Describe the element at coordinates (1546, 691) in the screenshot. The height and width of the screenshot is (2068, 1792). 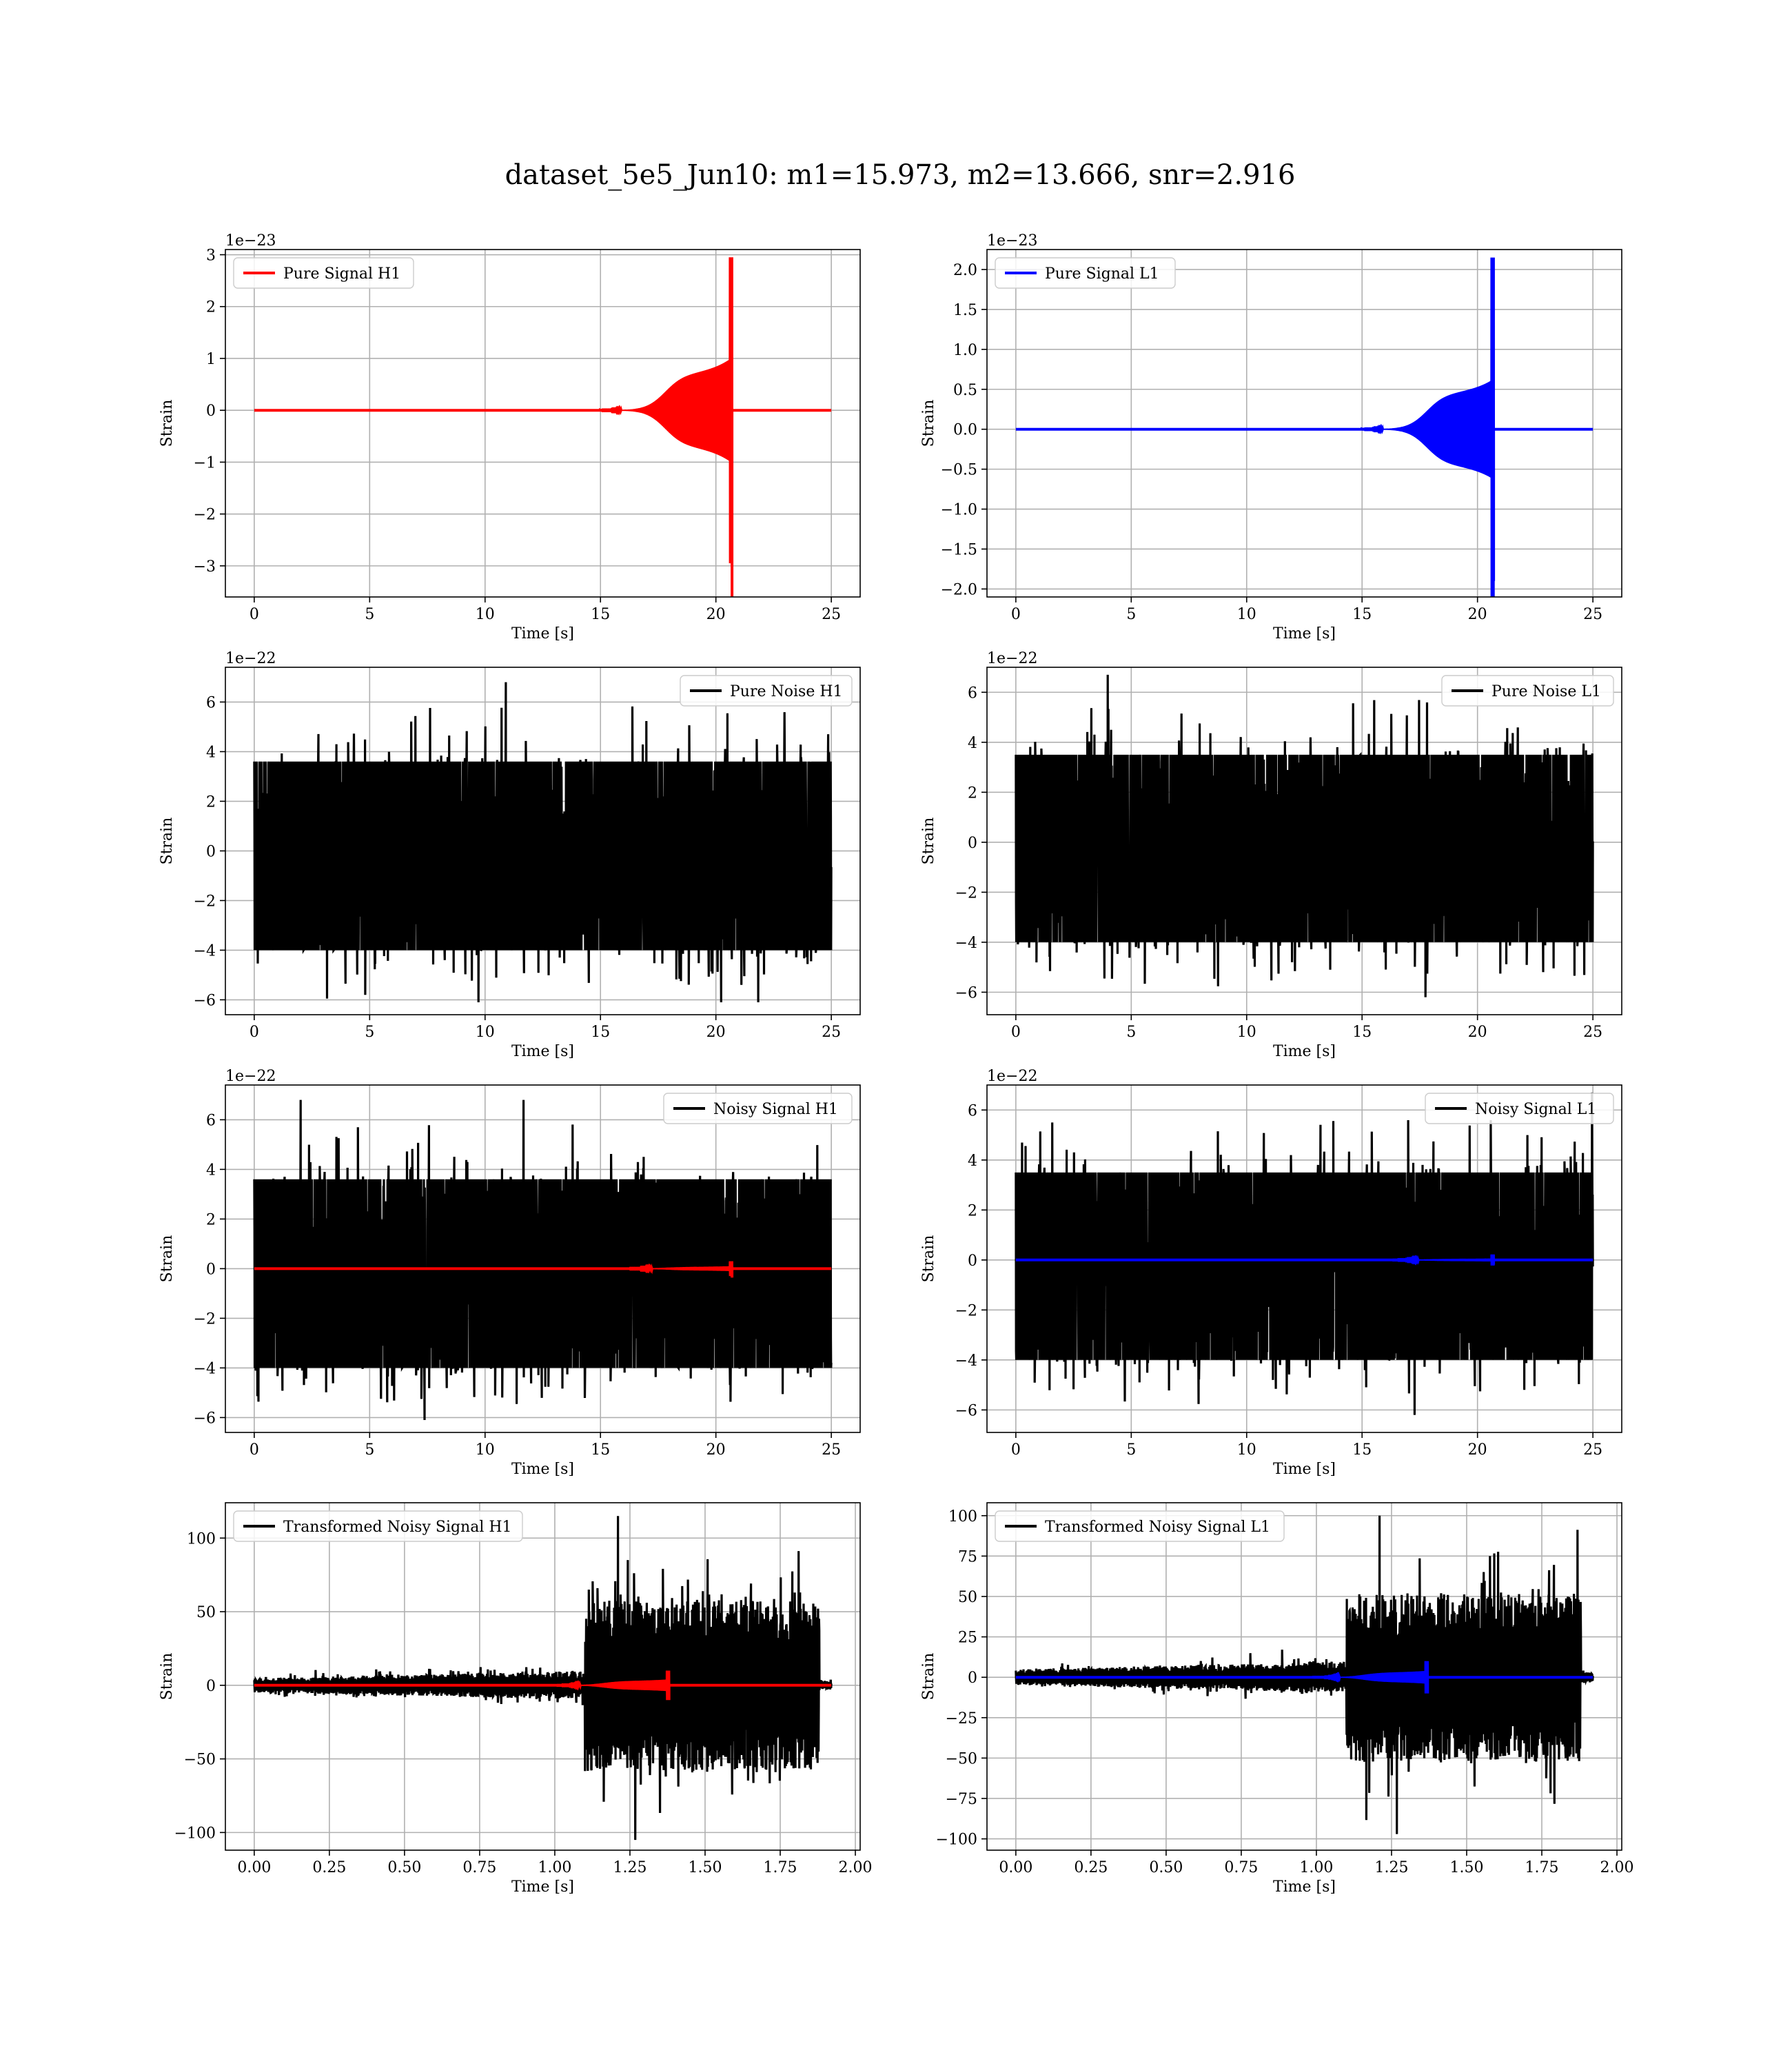
I see `legend-label: Pure Noise L1` at that location.